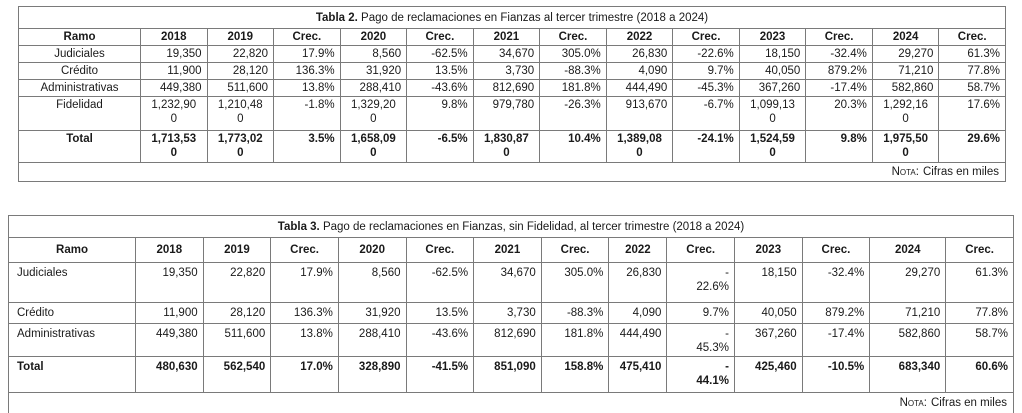  I want to click on value-cell: 26,830, so click(639, 54).